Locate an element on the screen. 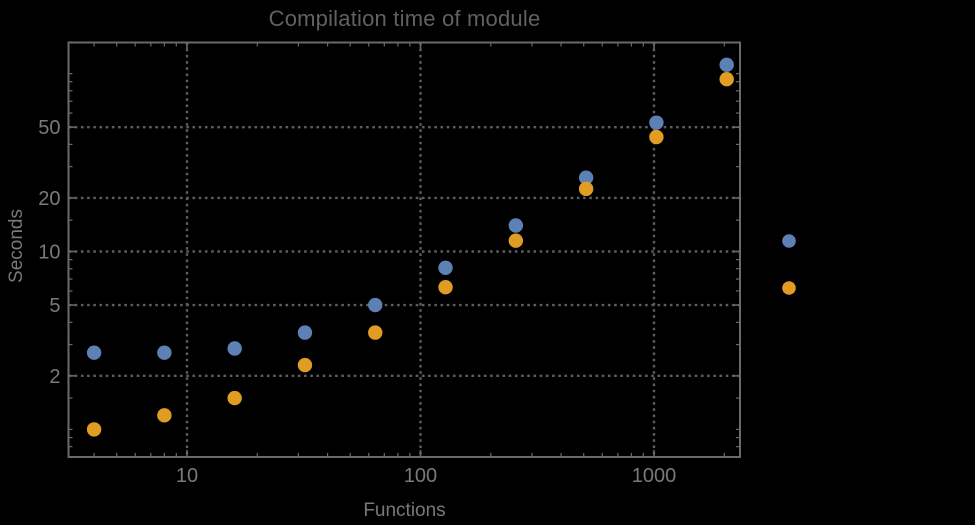  y-tick-label: 2 is located at coordinates (54, 377).